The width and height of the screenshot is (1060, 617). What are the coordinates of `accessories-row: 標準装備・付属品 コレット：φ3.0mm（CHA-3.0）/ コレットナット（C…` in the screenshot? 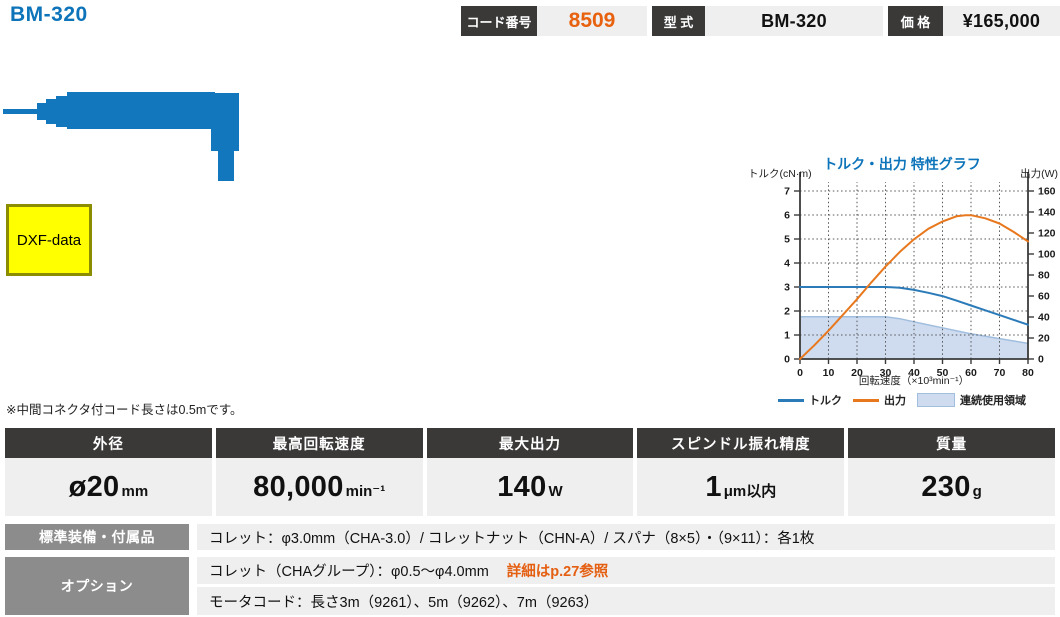 It's located at (530, 537).